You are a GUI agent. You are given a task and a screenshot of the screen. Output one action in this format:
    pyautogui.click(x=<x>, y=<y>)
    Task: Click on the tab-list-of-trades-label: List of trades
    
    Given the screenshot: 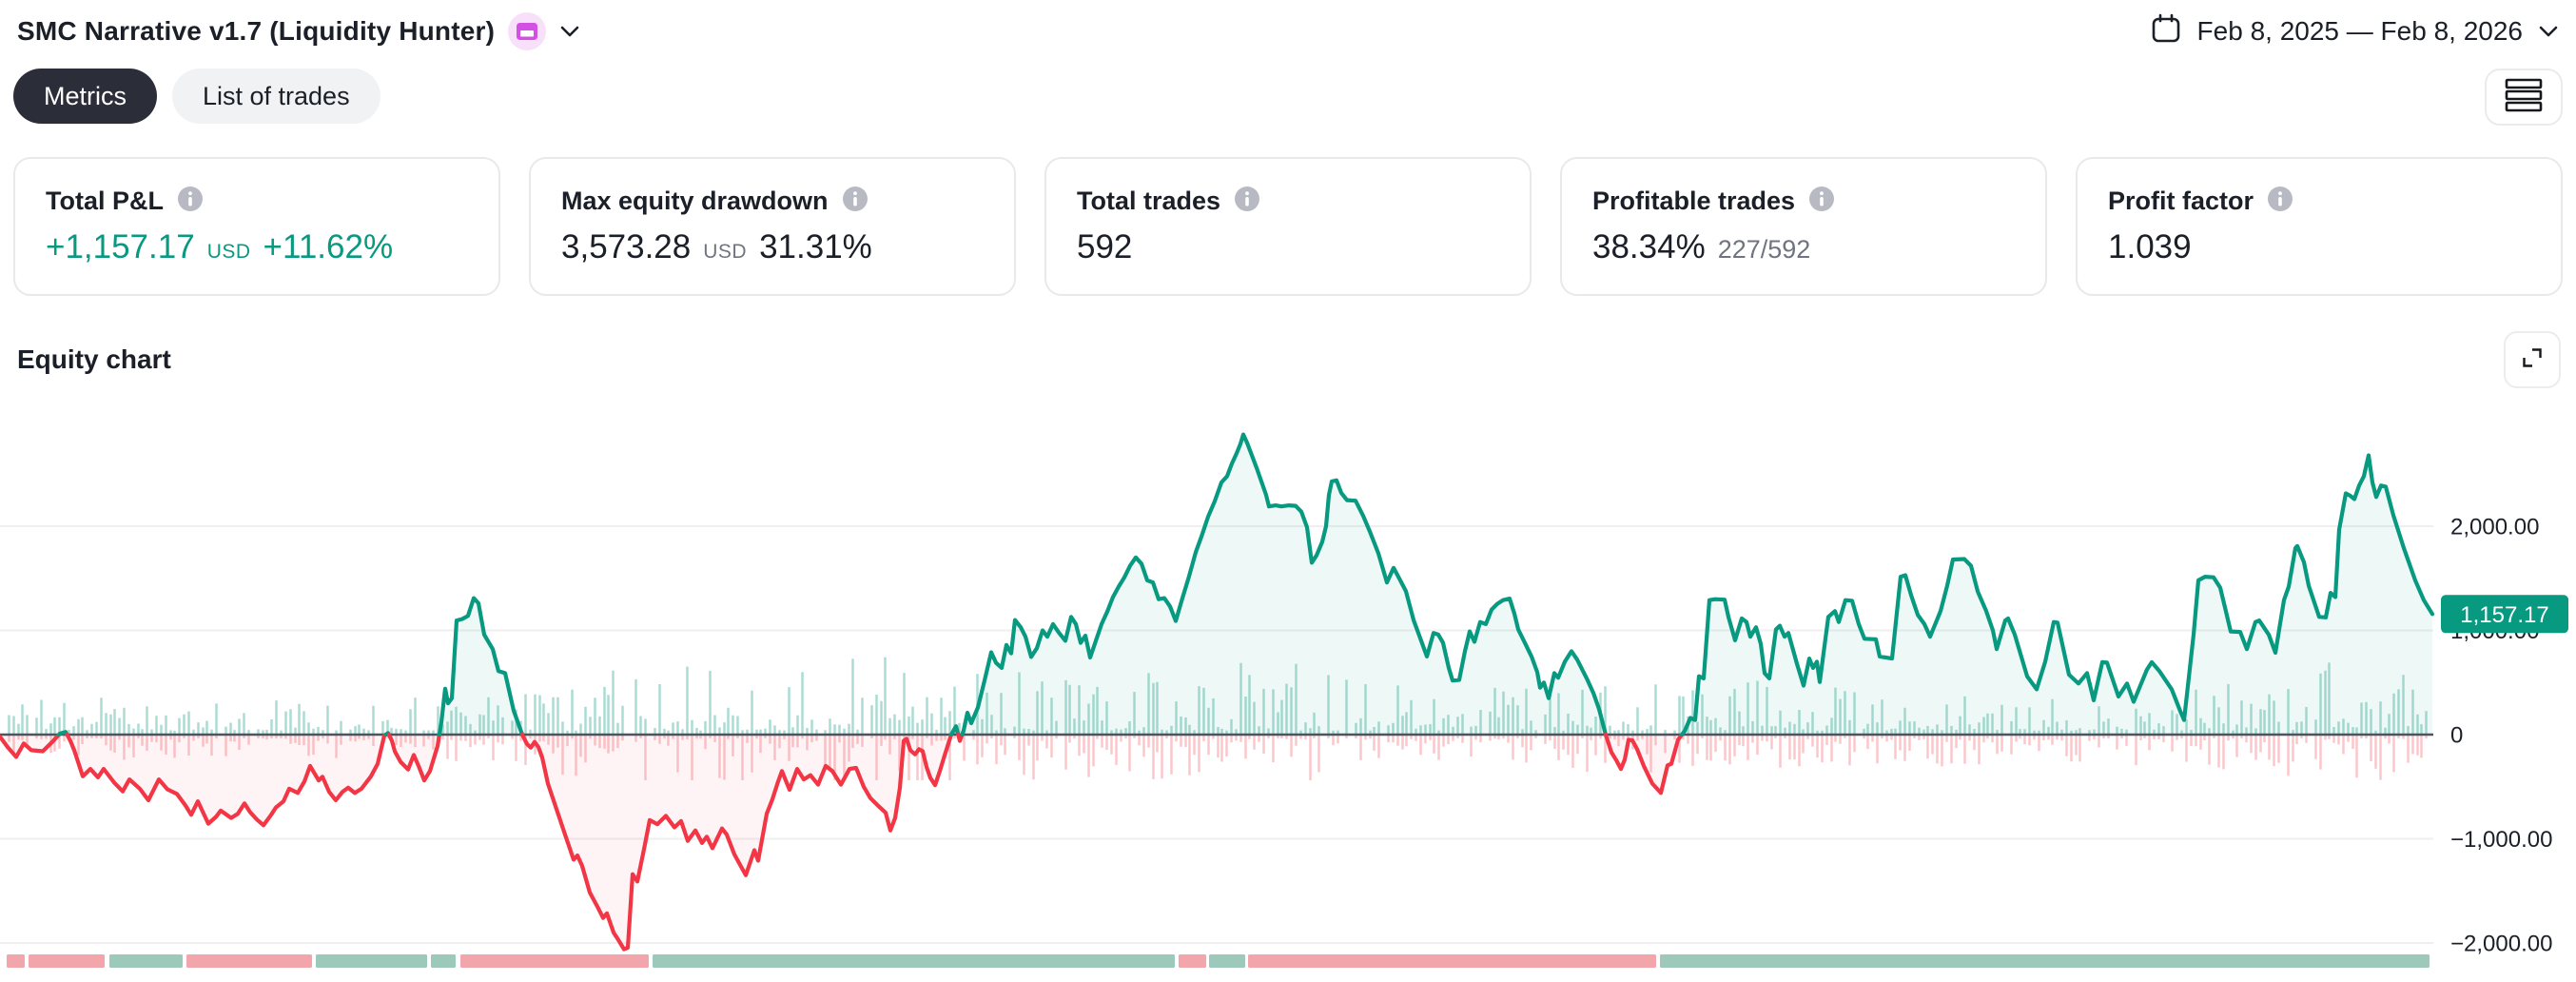 What is the action you would take?
    pyautogui.click(x=276, y=95)
    